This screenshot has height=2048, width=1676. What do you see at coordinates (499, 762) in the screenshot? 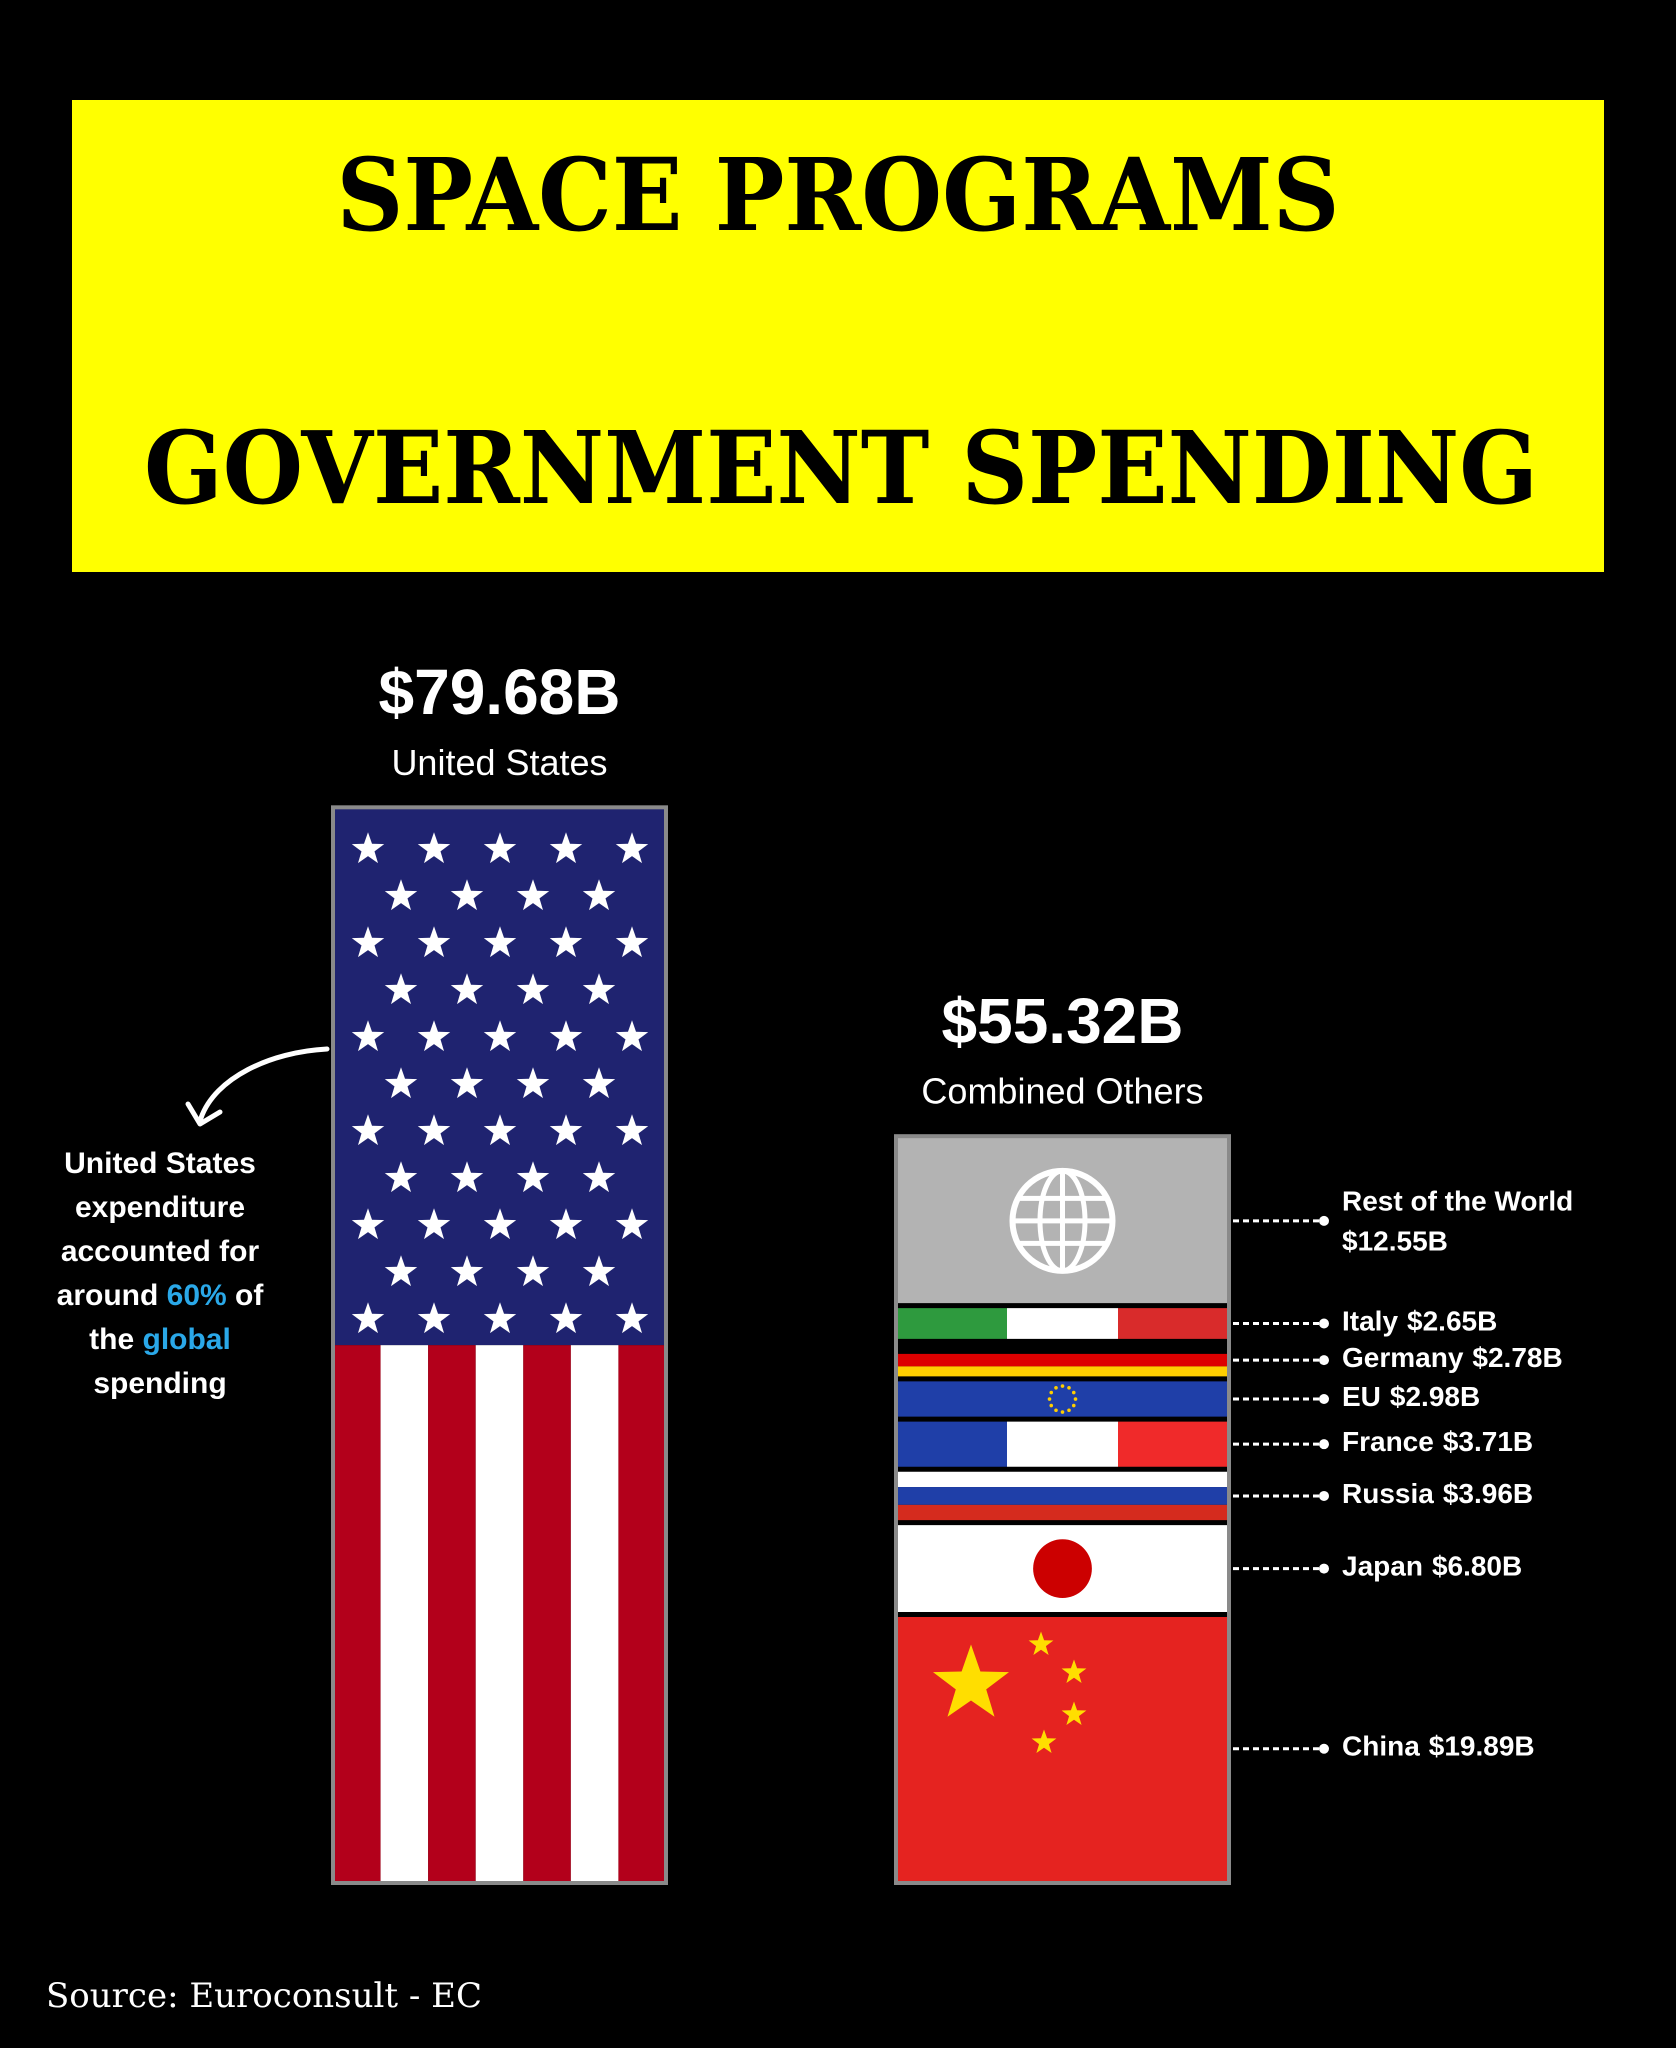
I see `bar-category-label: United States` at bounding box center [499, 762].